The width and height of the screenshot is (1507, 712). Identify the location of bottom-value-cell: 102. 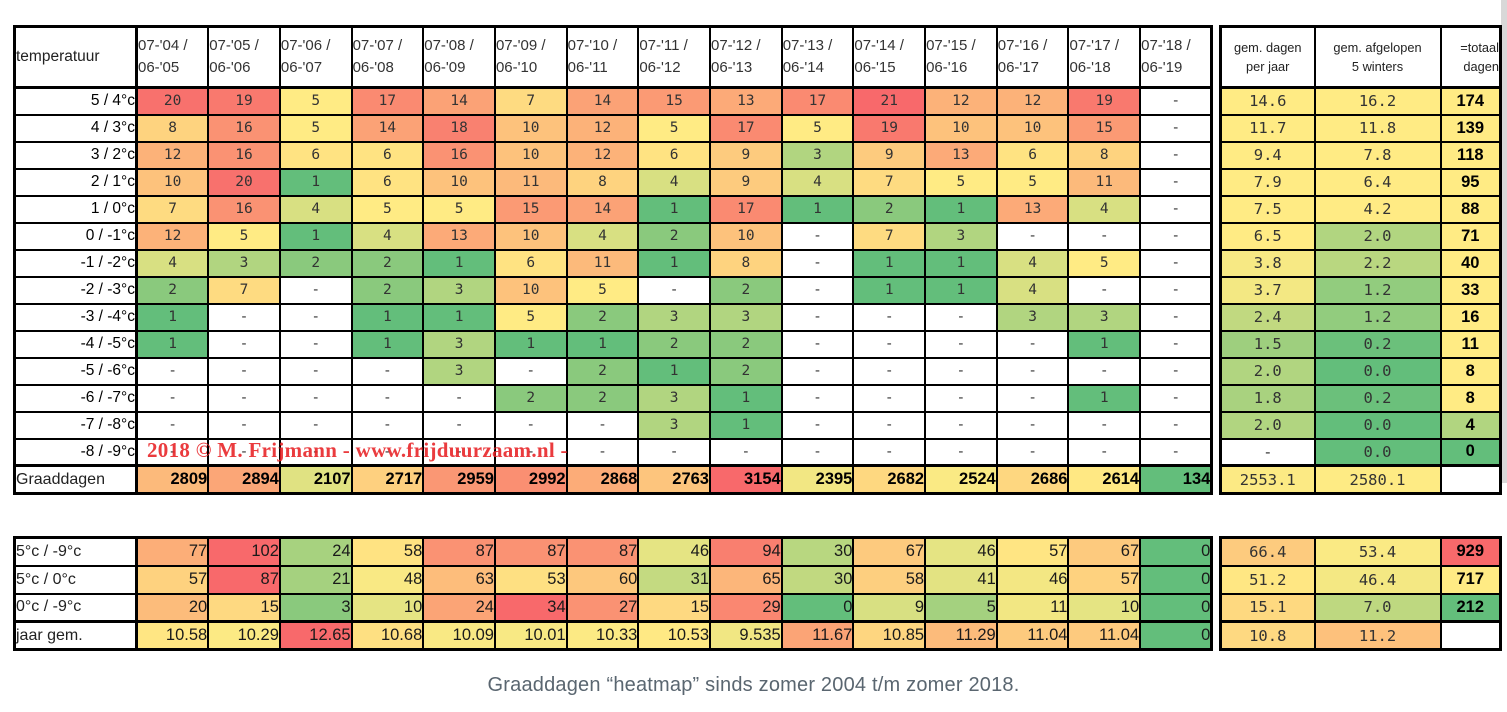
(244, 551).